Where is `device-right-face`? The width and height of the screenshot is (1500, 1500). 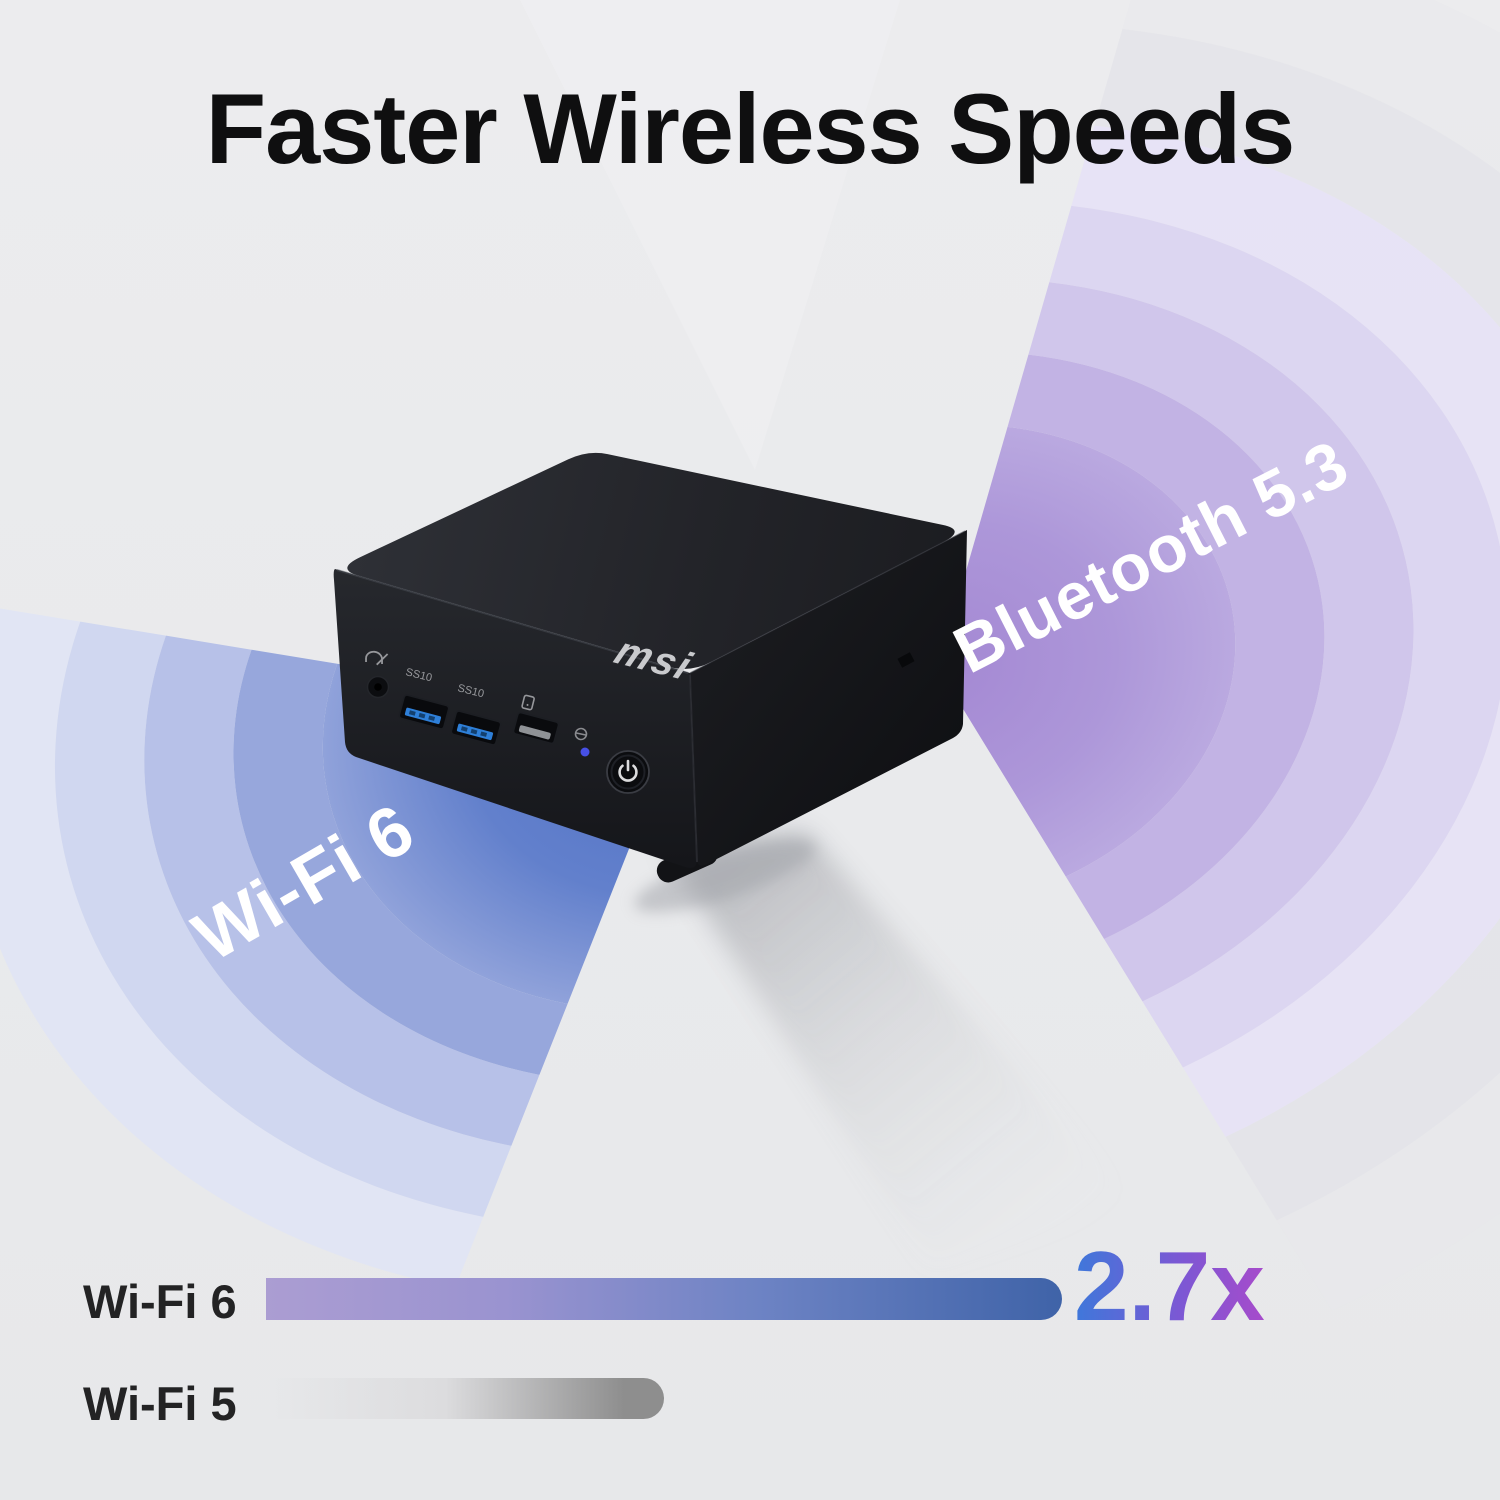 device-right-face is located at coordinates (828, 698).